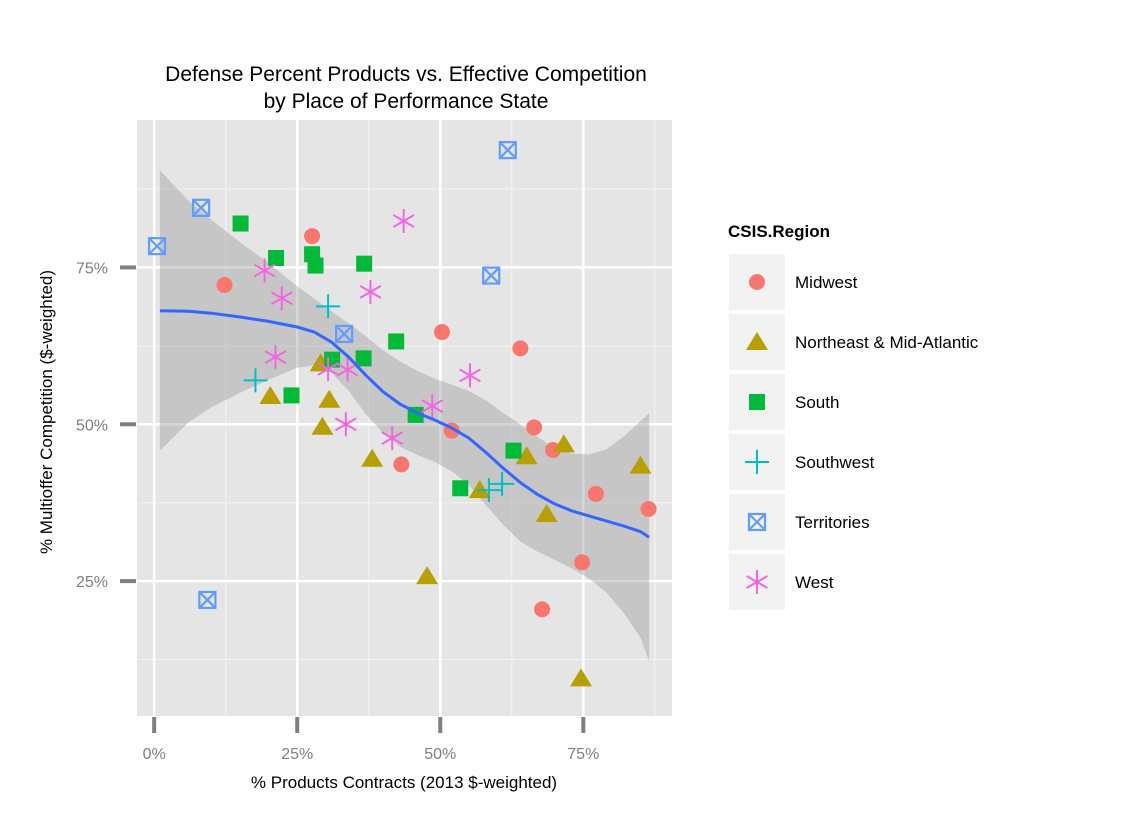  What do you see at coordinates (793, 282) in the screenshot?
I see `legend-item: Midwest` at bounding box center [793, 282].